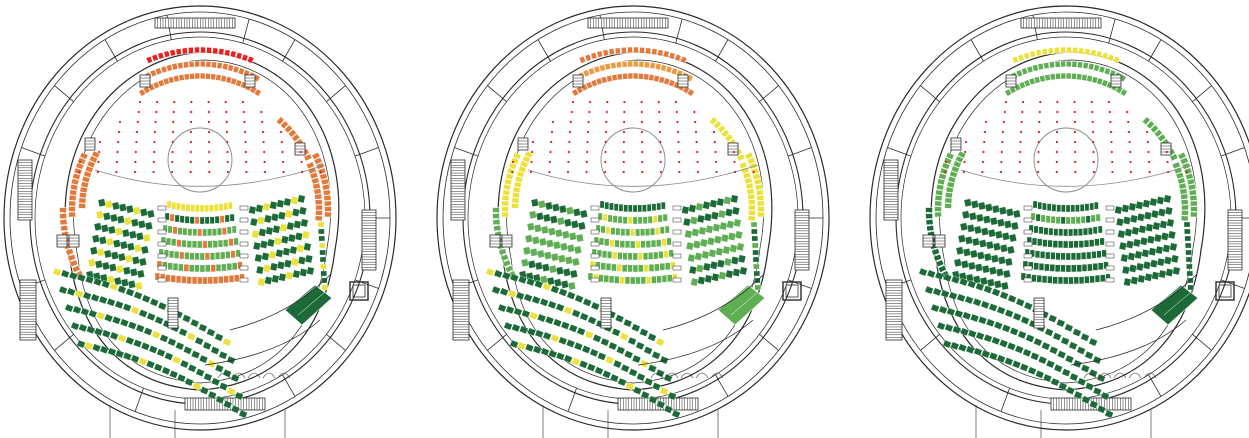  I want to click on balcony-right-mid, so click(717, 125).